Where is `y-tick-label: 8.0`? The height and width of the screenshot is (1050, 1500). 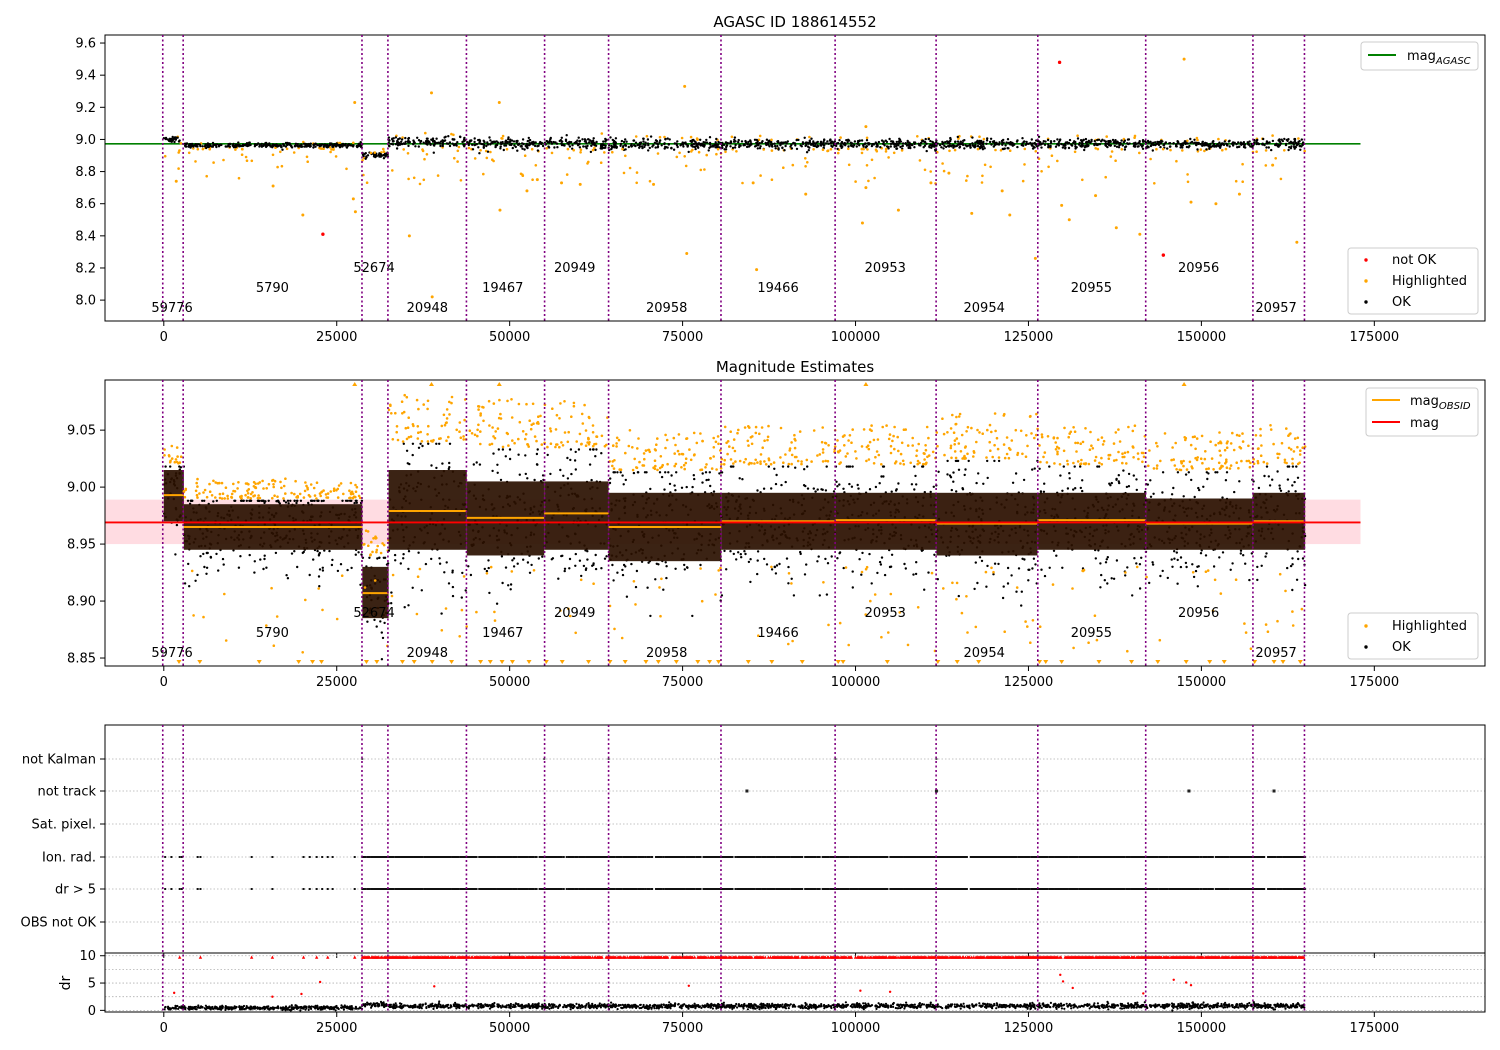
y-tick-label: 8.0 is located at coordinates (85, 301).